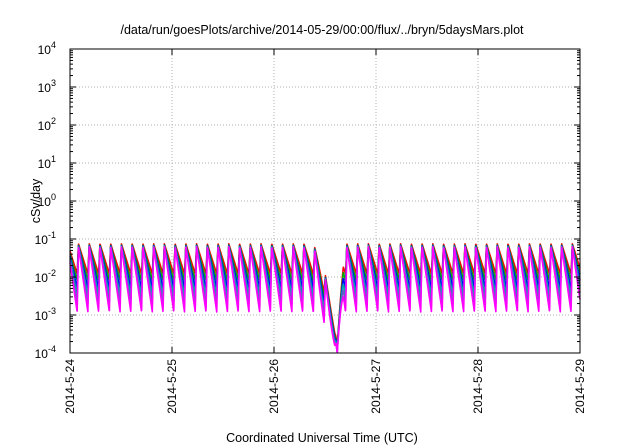 The width and height of the screenshot is (640, 448). I want to click on y-tick-label: 10¹, so click(47, 162).